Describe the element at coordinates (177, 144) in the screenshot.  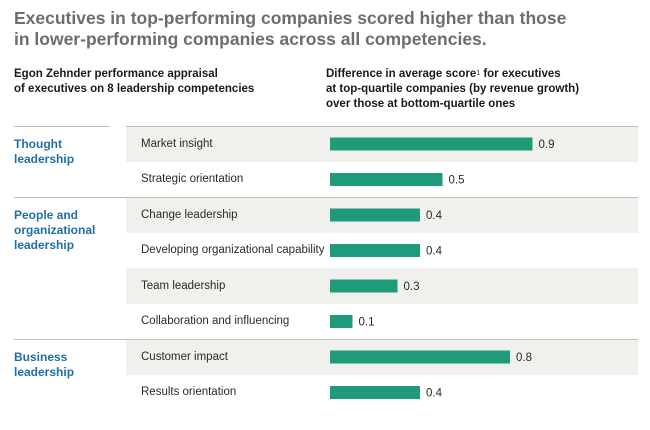
I see `competency-label-market-insight: Market insight` at that location.